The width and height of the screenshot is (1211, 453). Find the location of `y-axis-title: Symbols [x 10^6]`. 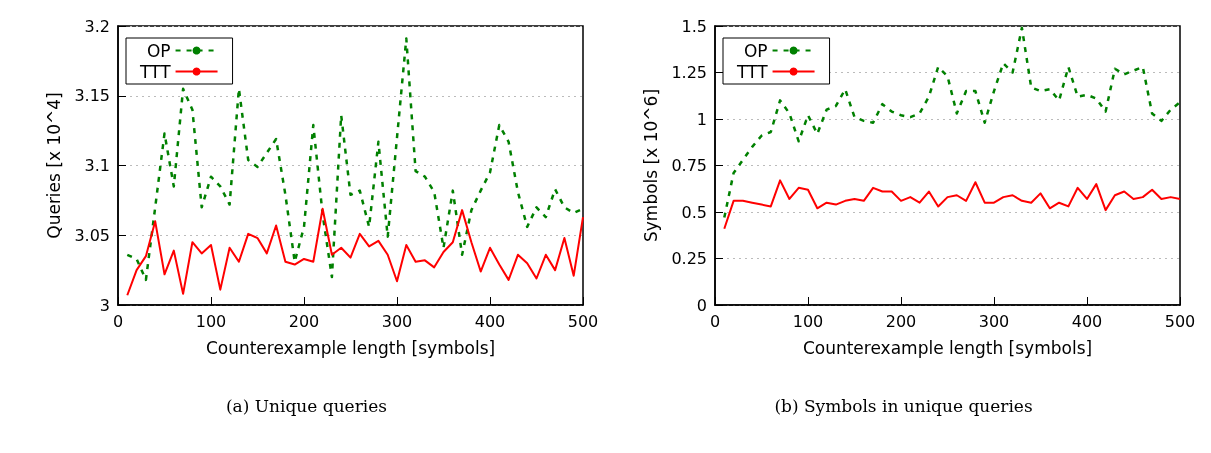

y-axis-title: Symbols [x 10^6] is located at coordinates (650, 165).